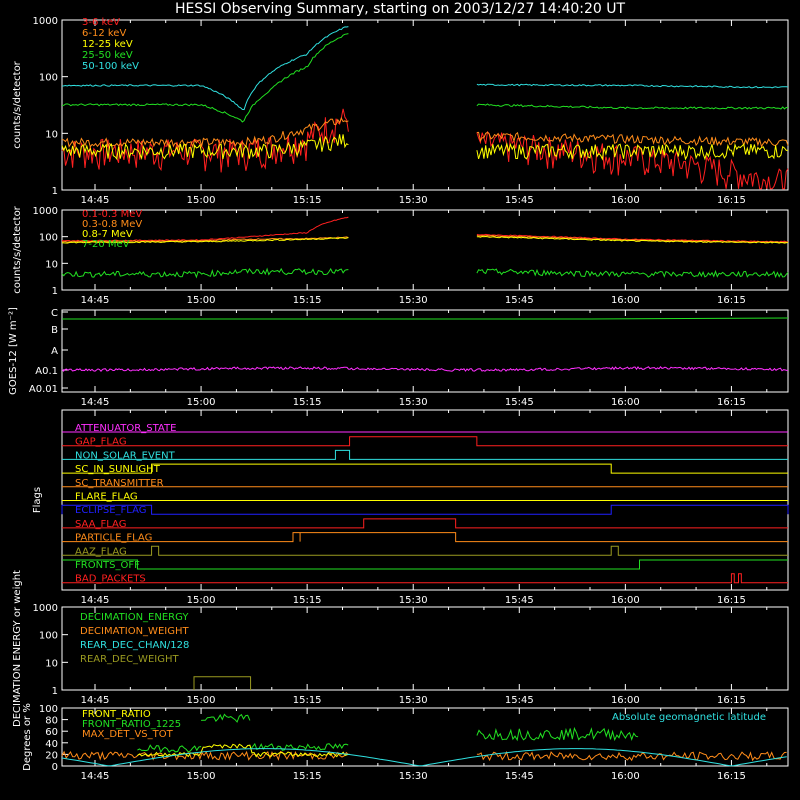  Describe the element at coordinates (113, 538) in the screenshot. I see `flag-label: PARTICLE_FLAG` at that location.